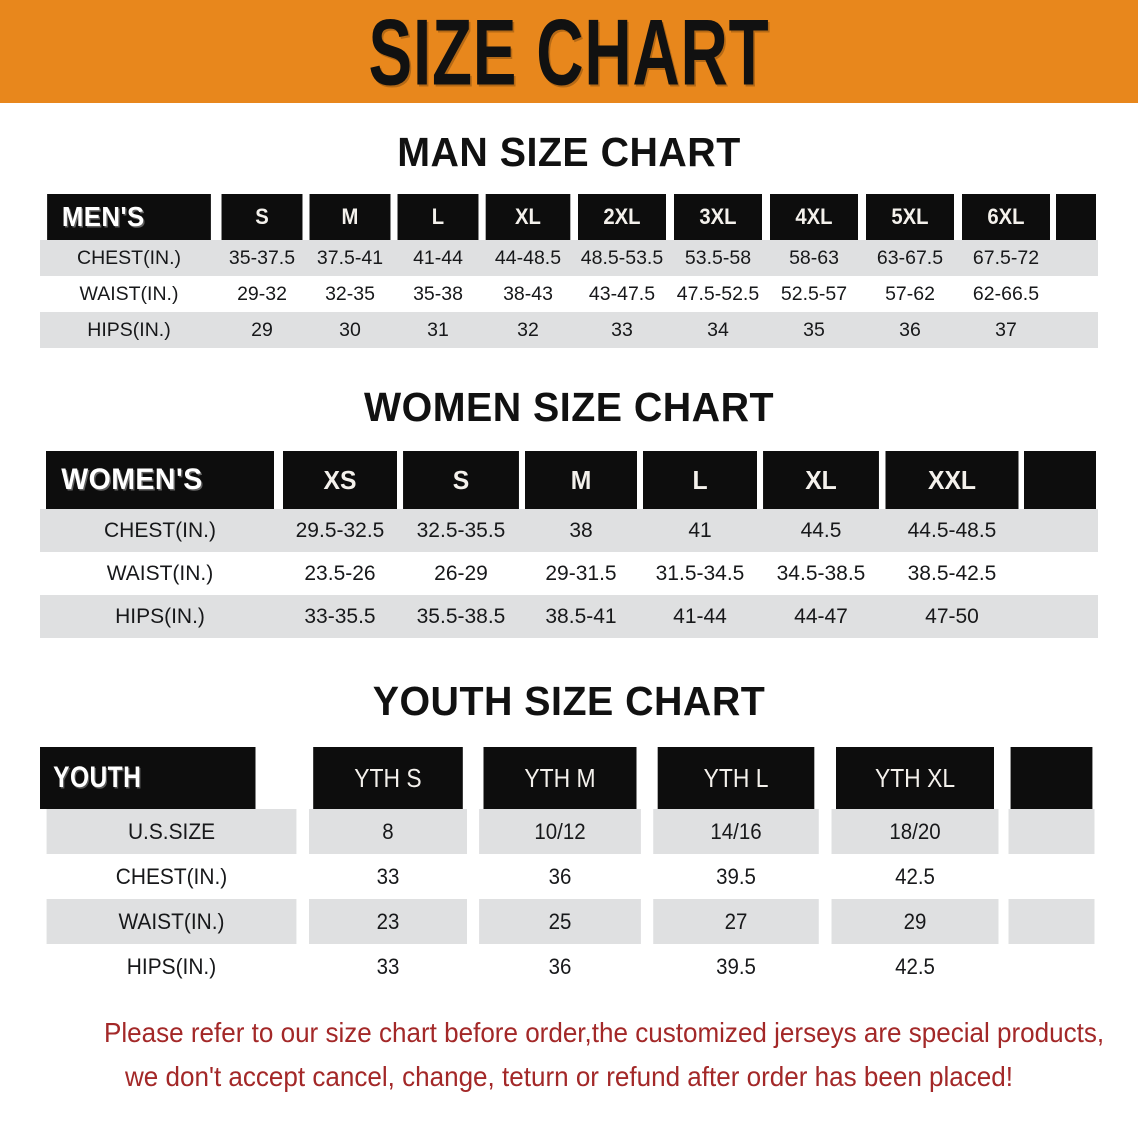  Describe the element at coordinates (915, 778) in the screenshot. I see `youth-col-header-xl: YTH XL` at that location.